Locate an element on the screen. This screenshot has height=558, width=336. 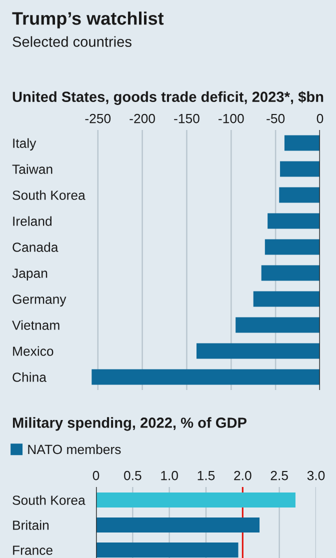
x-tick-label: 1.0 is located at coordinates (169, 475).